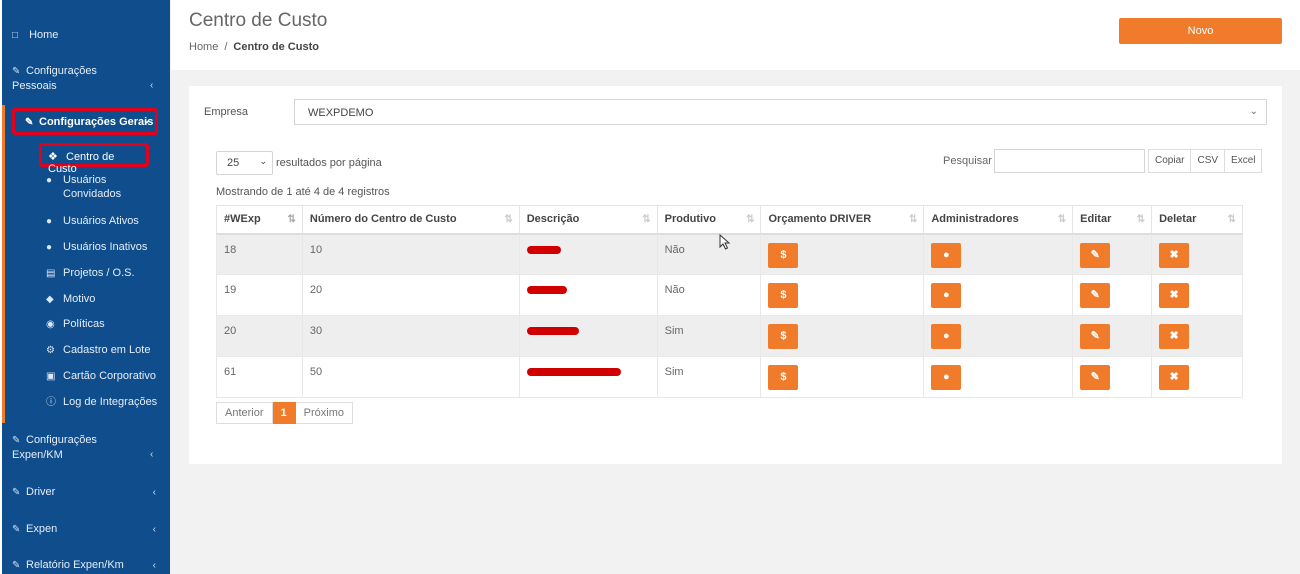  I want to click on sidebar-subitem-projetos: ▤ Projetos / O.S., so click(104, 273).